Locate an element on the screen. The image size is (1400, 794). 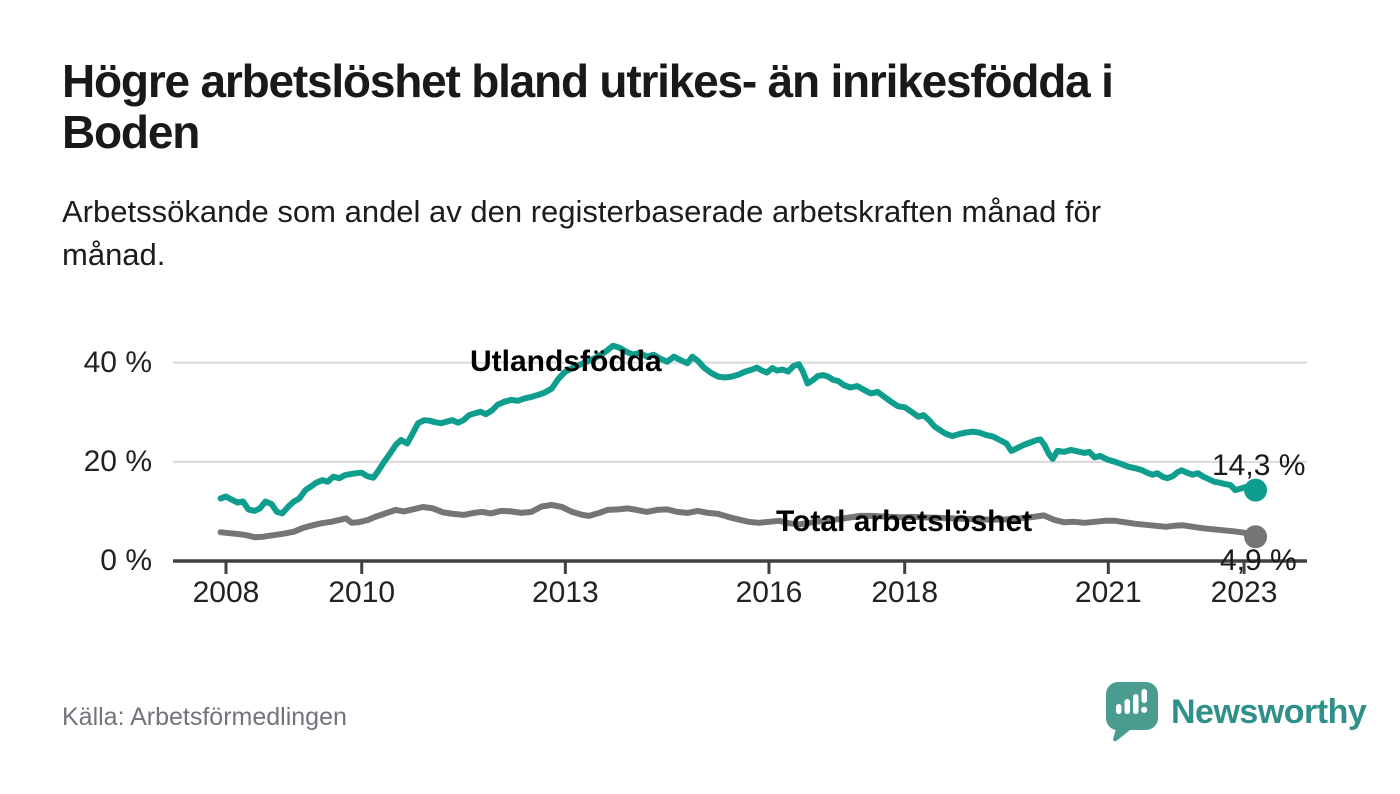
x-axis-label-2013: 2013 is located at coordinates (565, 592).